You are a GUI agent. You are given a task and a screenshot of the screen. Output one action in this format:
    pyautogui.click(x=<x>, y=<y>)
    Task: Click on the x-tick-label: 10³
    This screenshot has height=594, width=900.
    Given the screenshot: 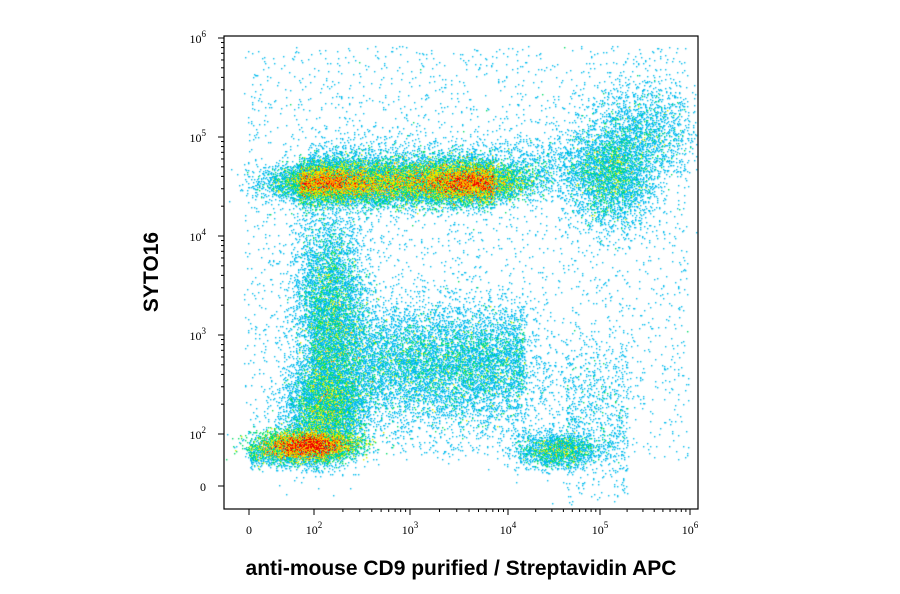 What is the action you would take?
    pyautogui.click(x=410, y=528)
    